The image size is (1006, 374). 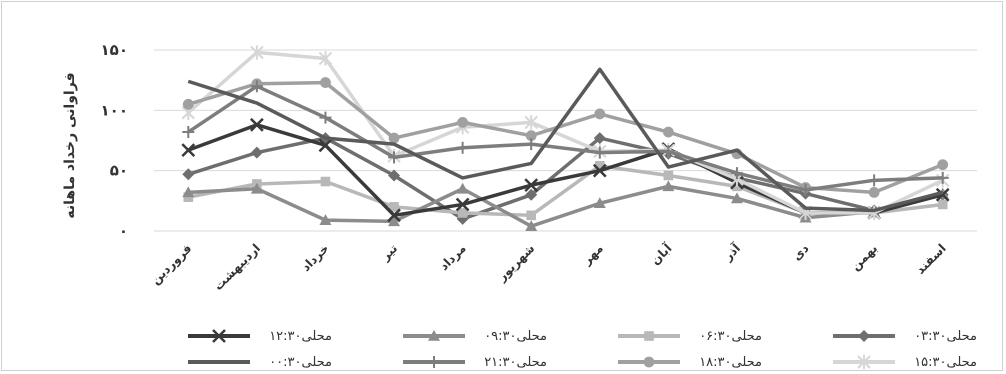 What do you see at coordinates (123, 231) in the screenshot?
I see `y-tick-label: ۰` at bounding box center [123, 231].